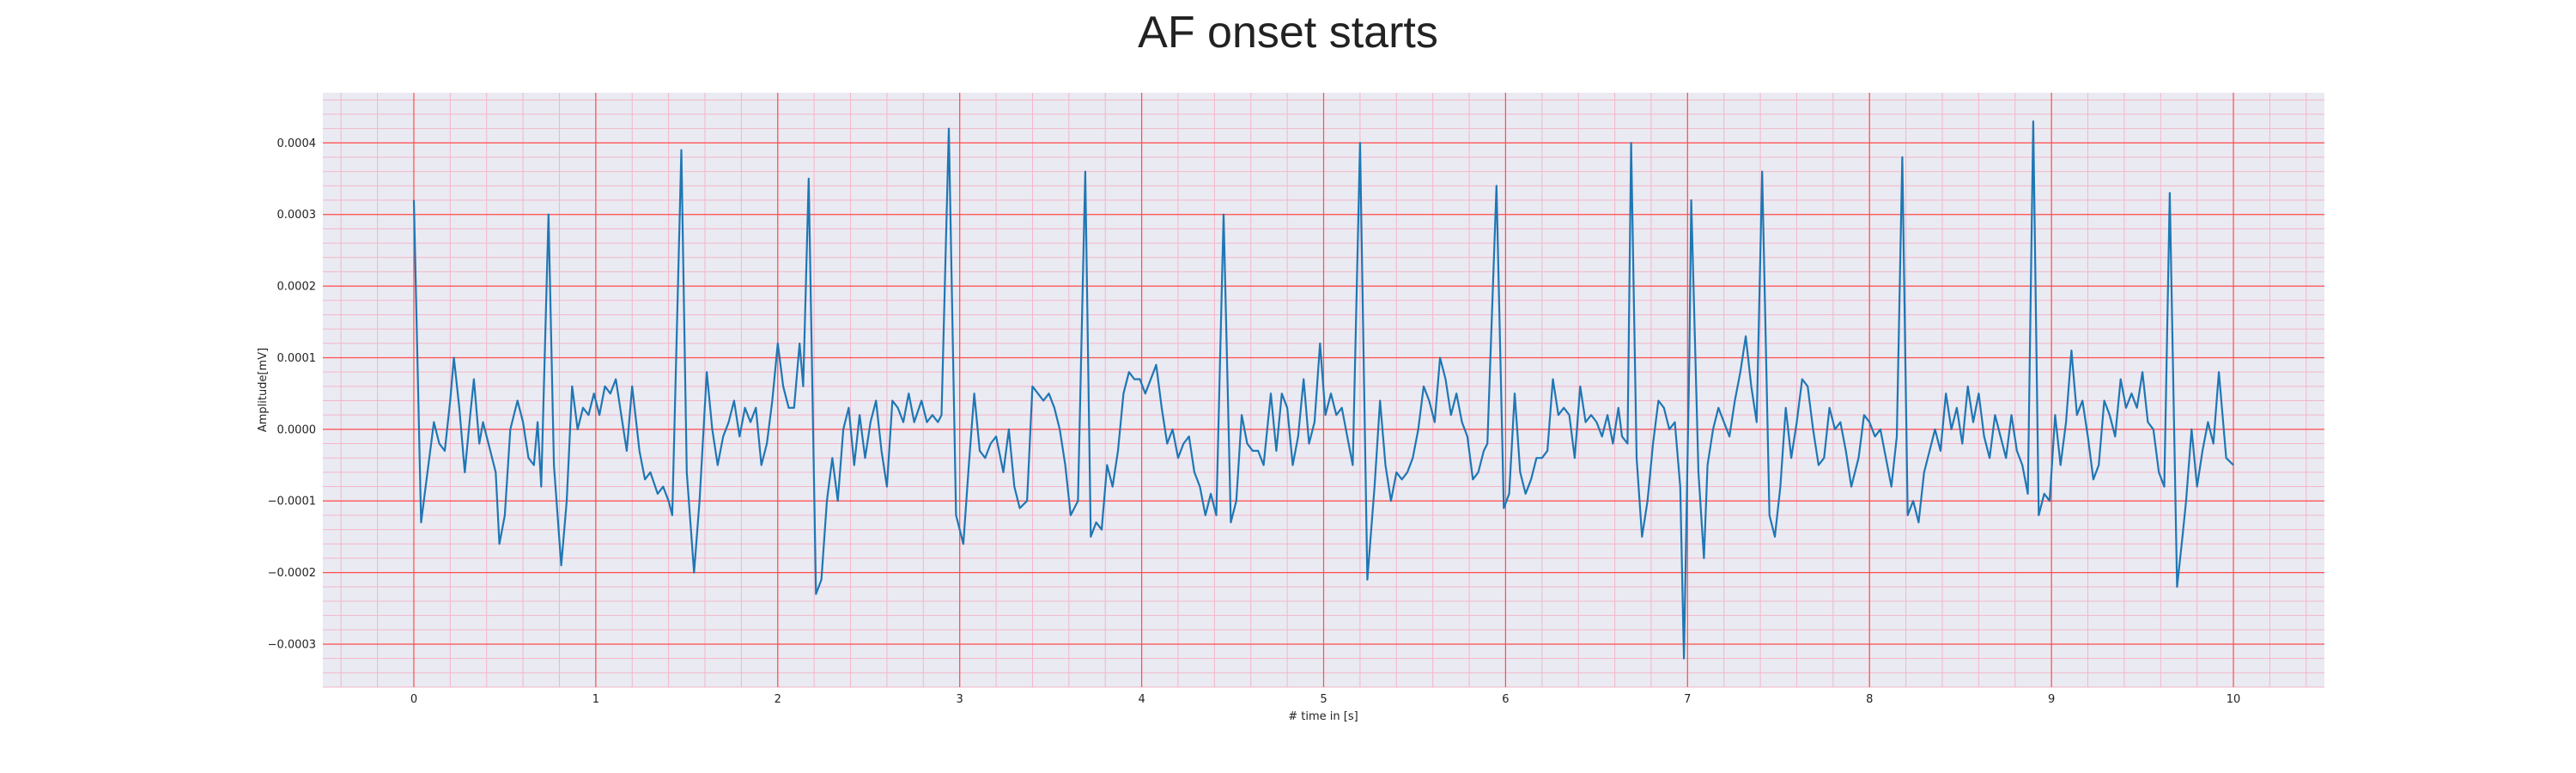 The image size is (2576, 773). I want to click on x-tick-label: 0, so click(413, 699).